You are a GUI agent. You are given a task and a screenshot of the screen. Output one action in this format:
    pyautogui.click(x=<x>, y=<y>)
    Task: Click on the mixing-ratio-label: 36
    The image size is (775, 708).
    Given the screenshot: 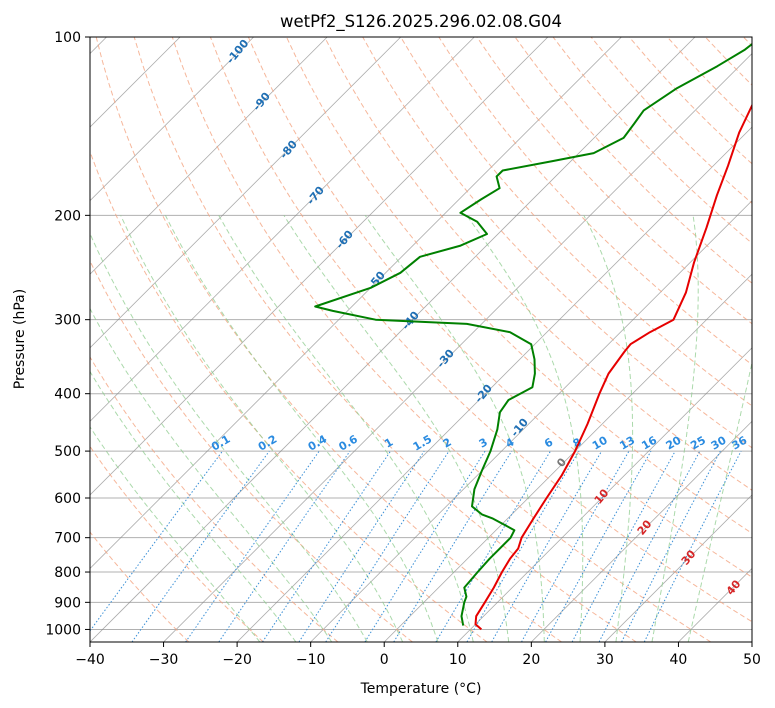 What is the action you would take?
    pyautogui.click(x=739, y=442)
    